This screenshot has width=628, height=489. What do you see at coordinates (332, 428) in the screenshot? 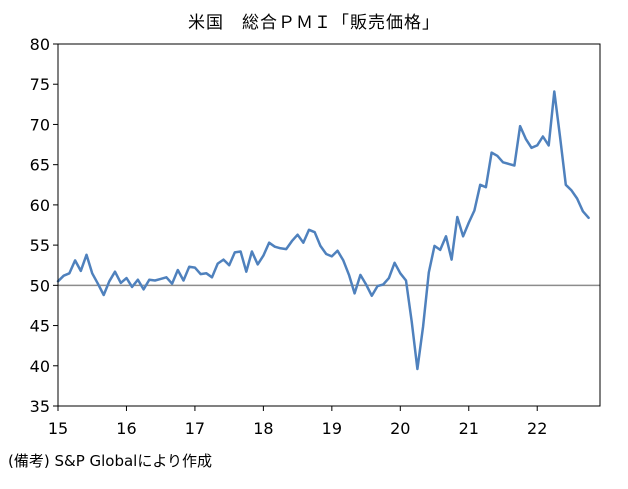
I see `x-tick-label: 19` at bounding box center [332, 428].